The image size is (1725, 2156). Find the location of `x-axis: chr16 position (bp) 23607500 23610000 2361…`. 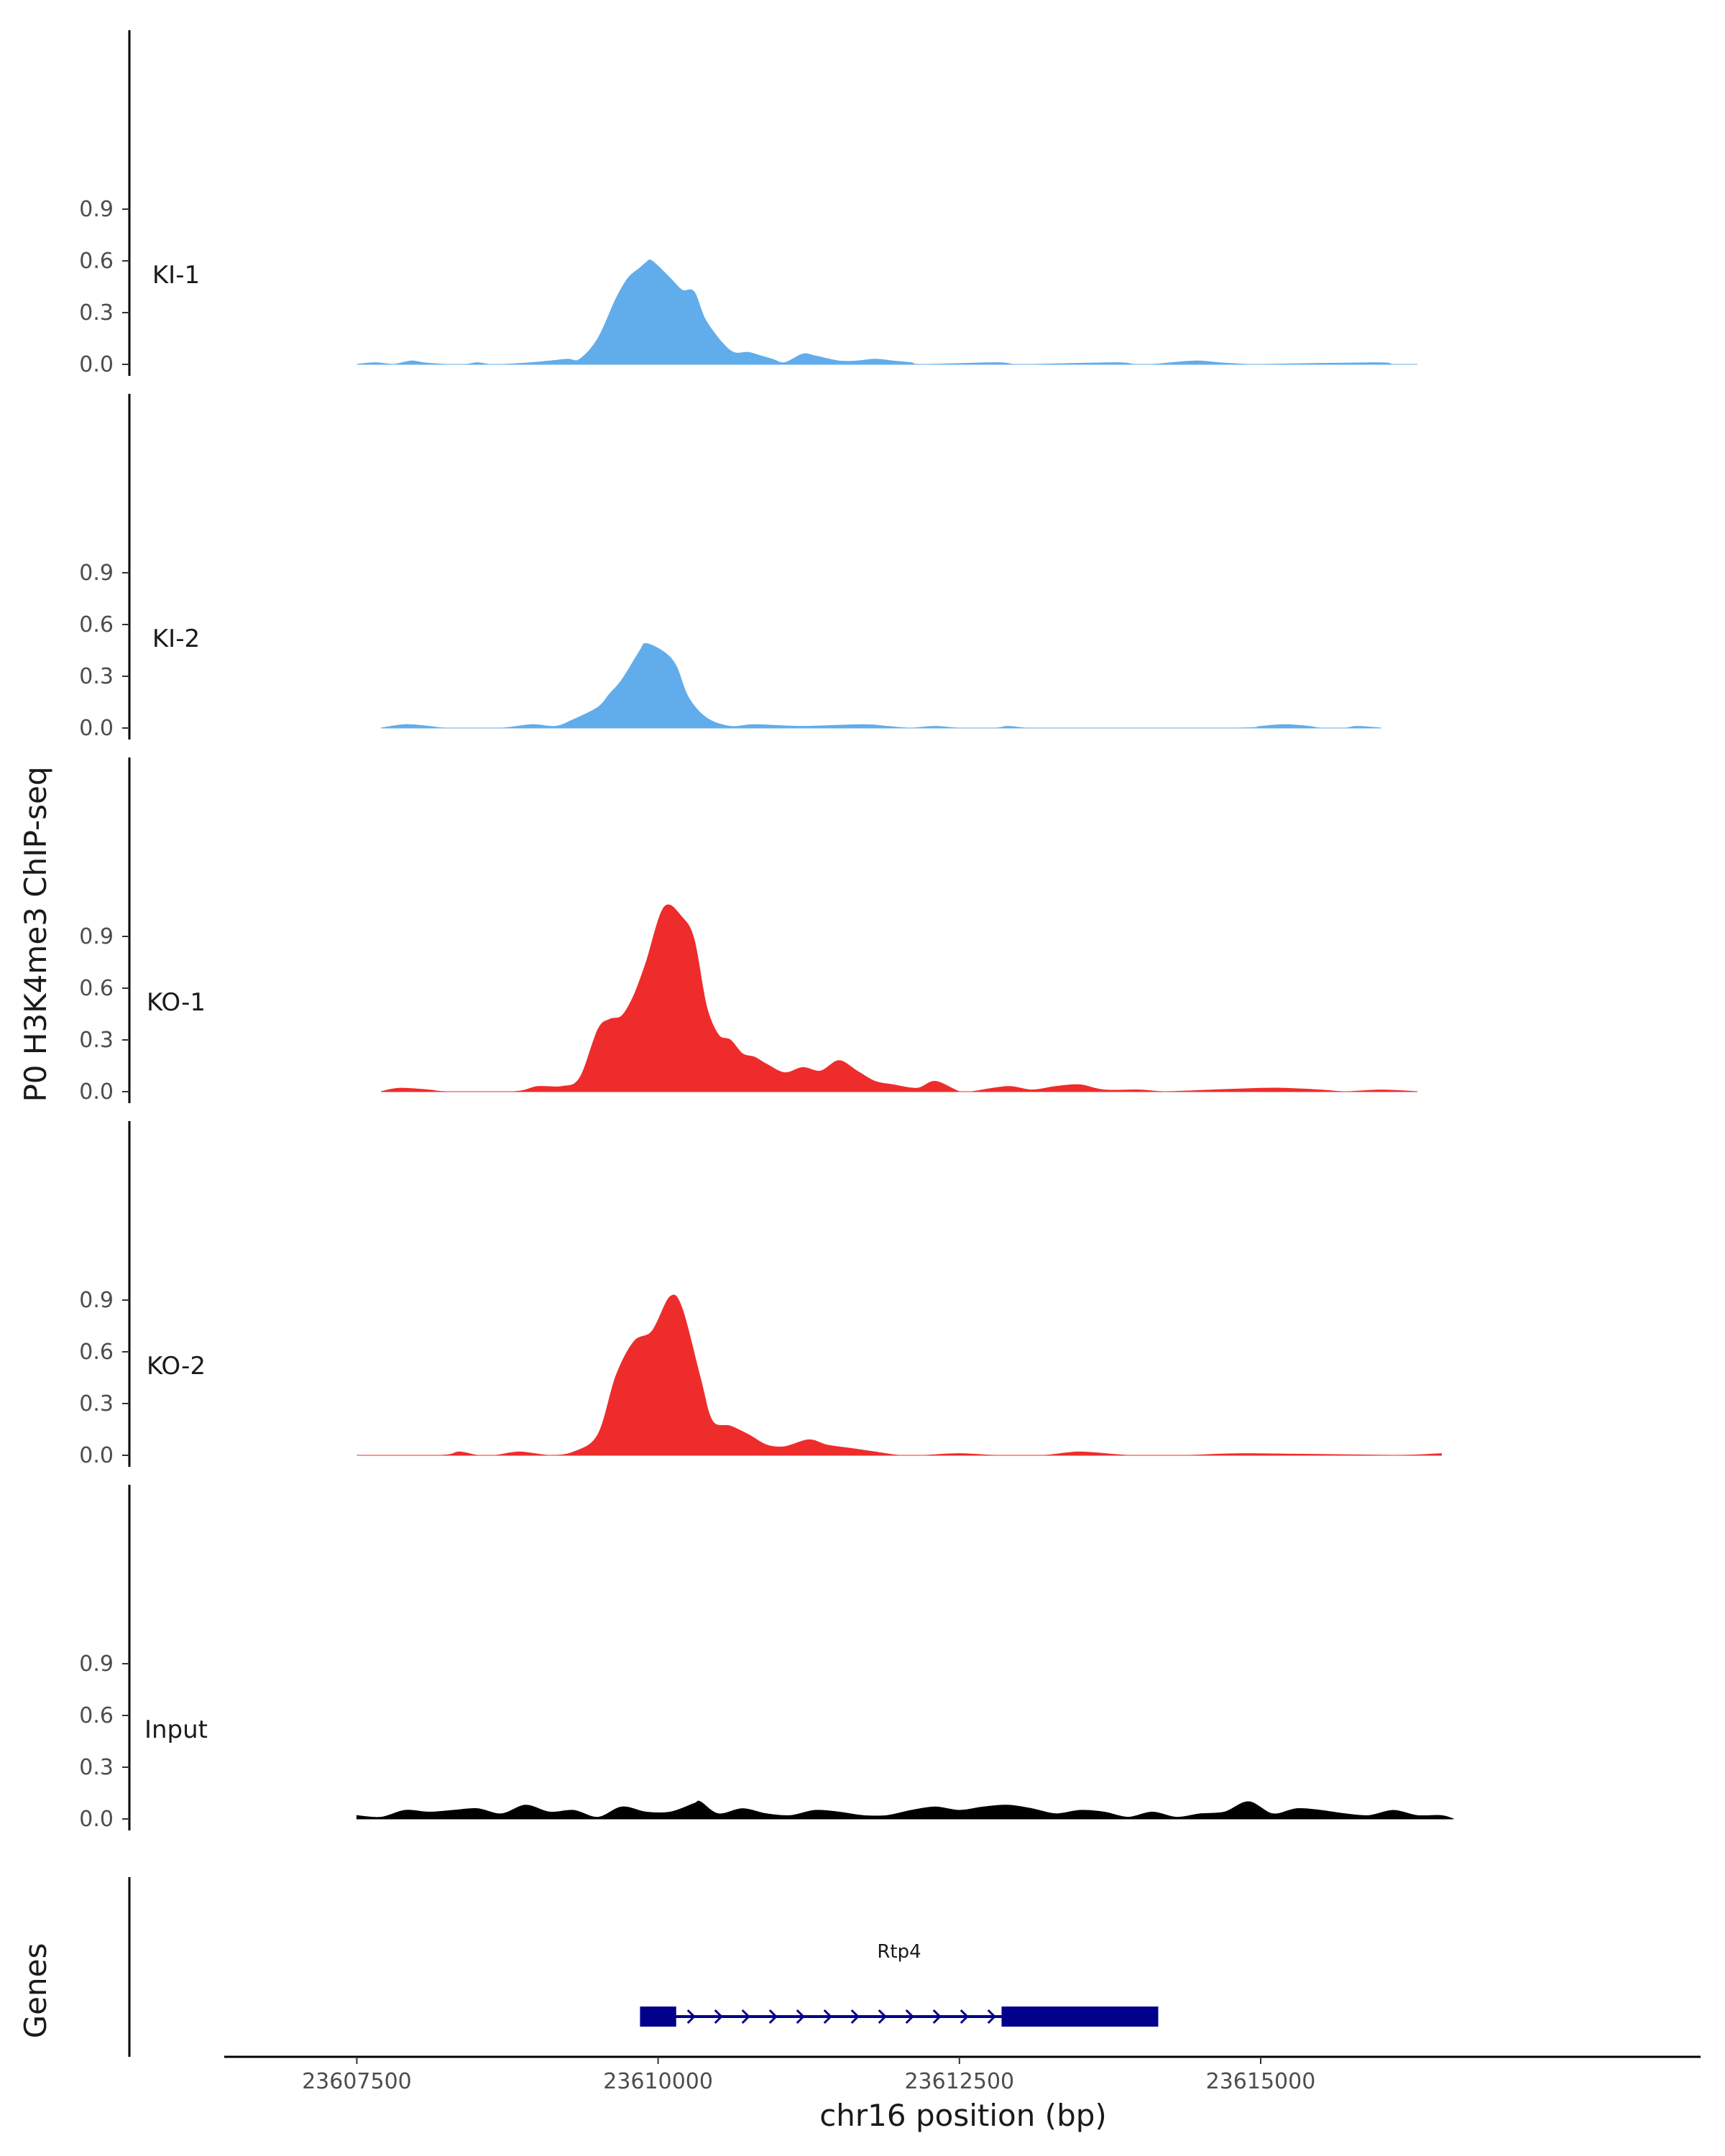

x-axis: chr16 position (bp) 23607500 23610000 2361… is located at coordinates (962, 2094).